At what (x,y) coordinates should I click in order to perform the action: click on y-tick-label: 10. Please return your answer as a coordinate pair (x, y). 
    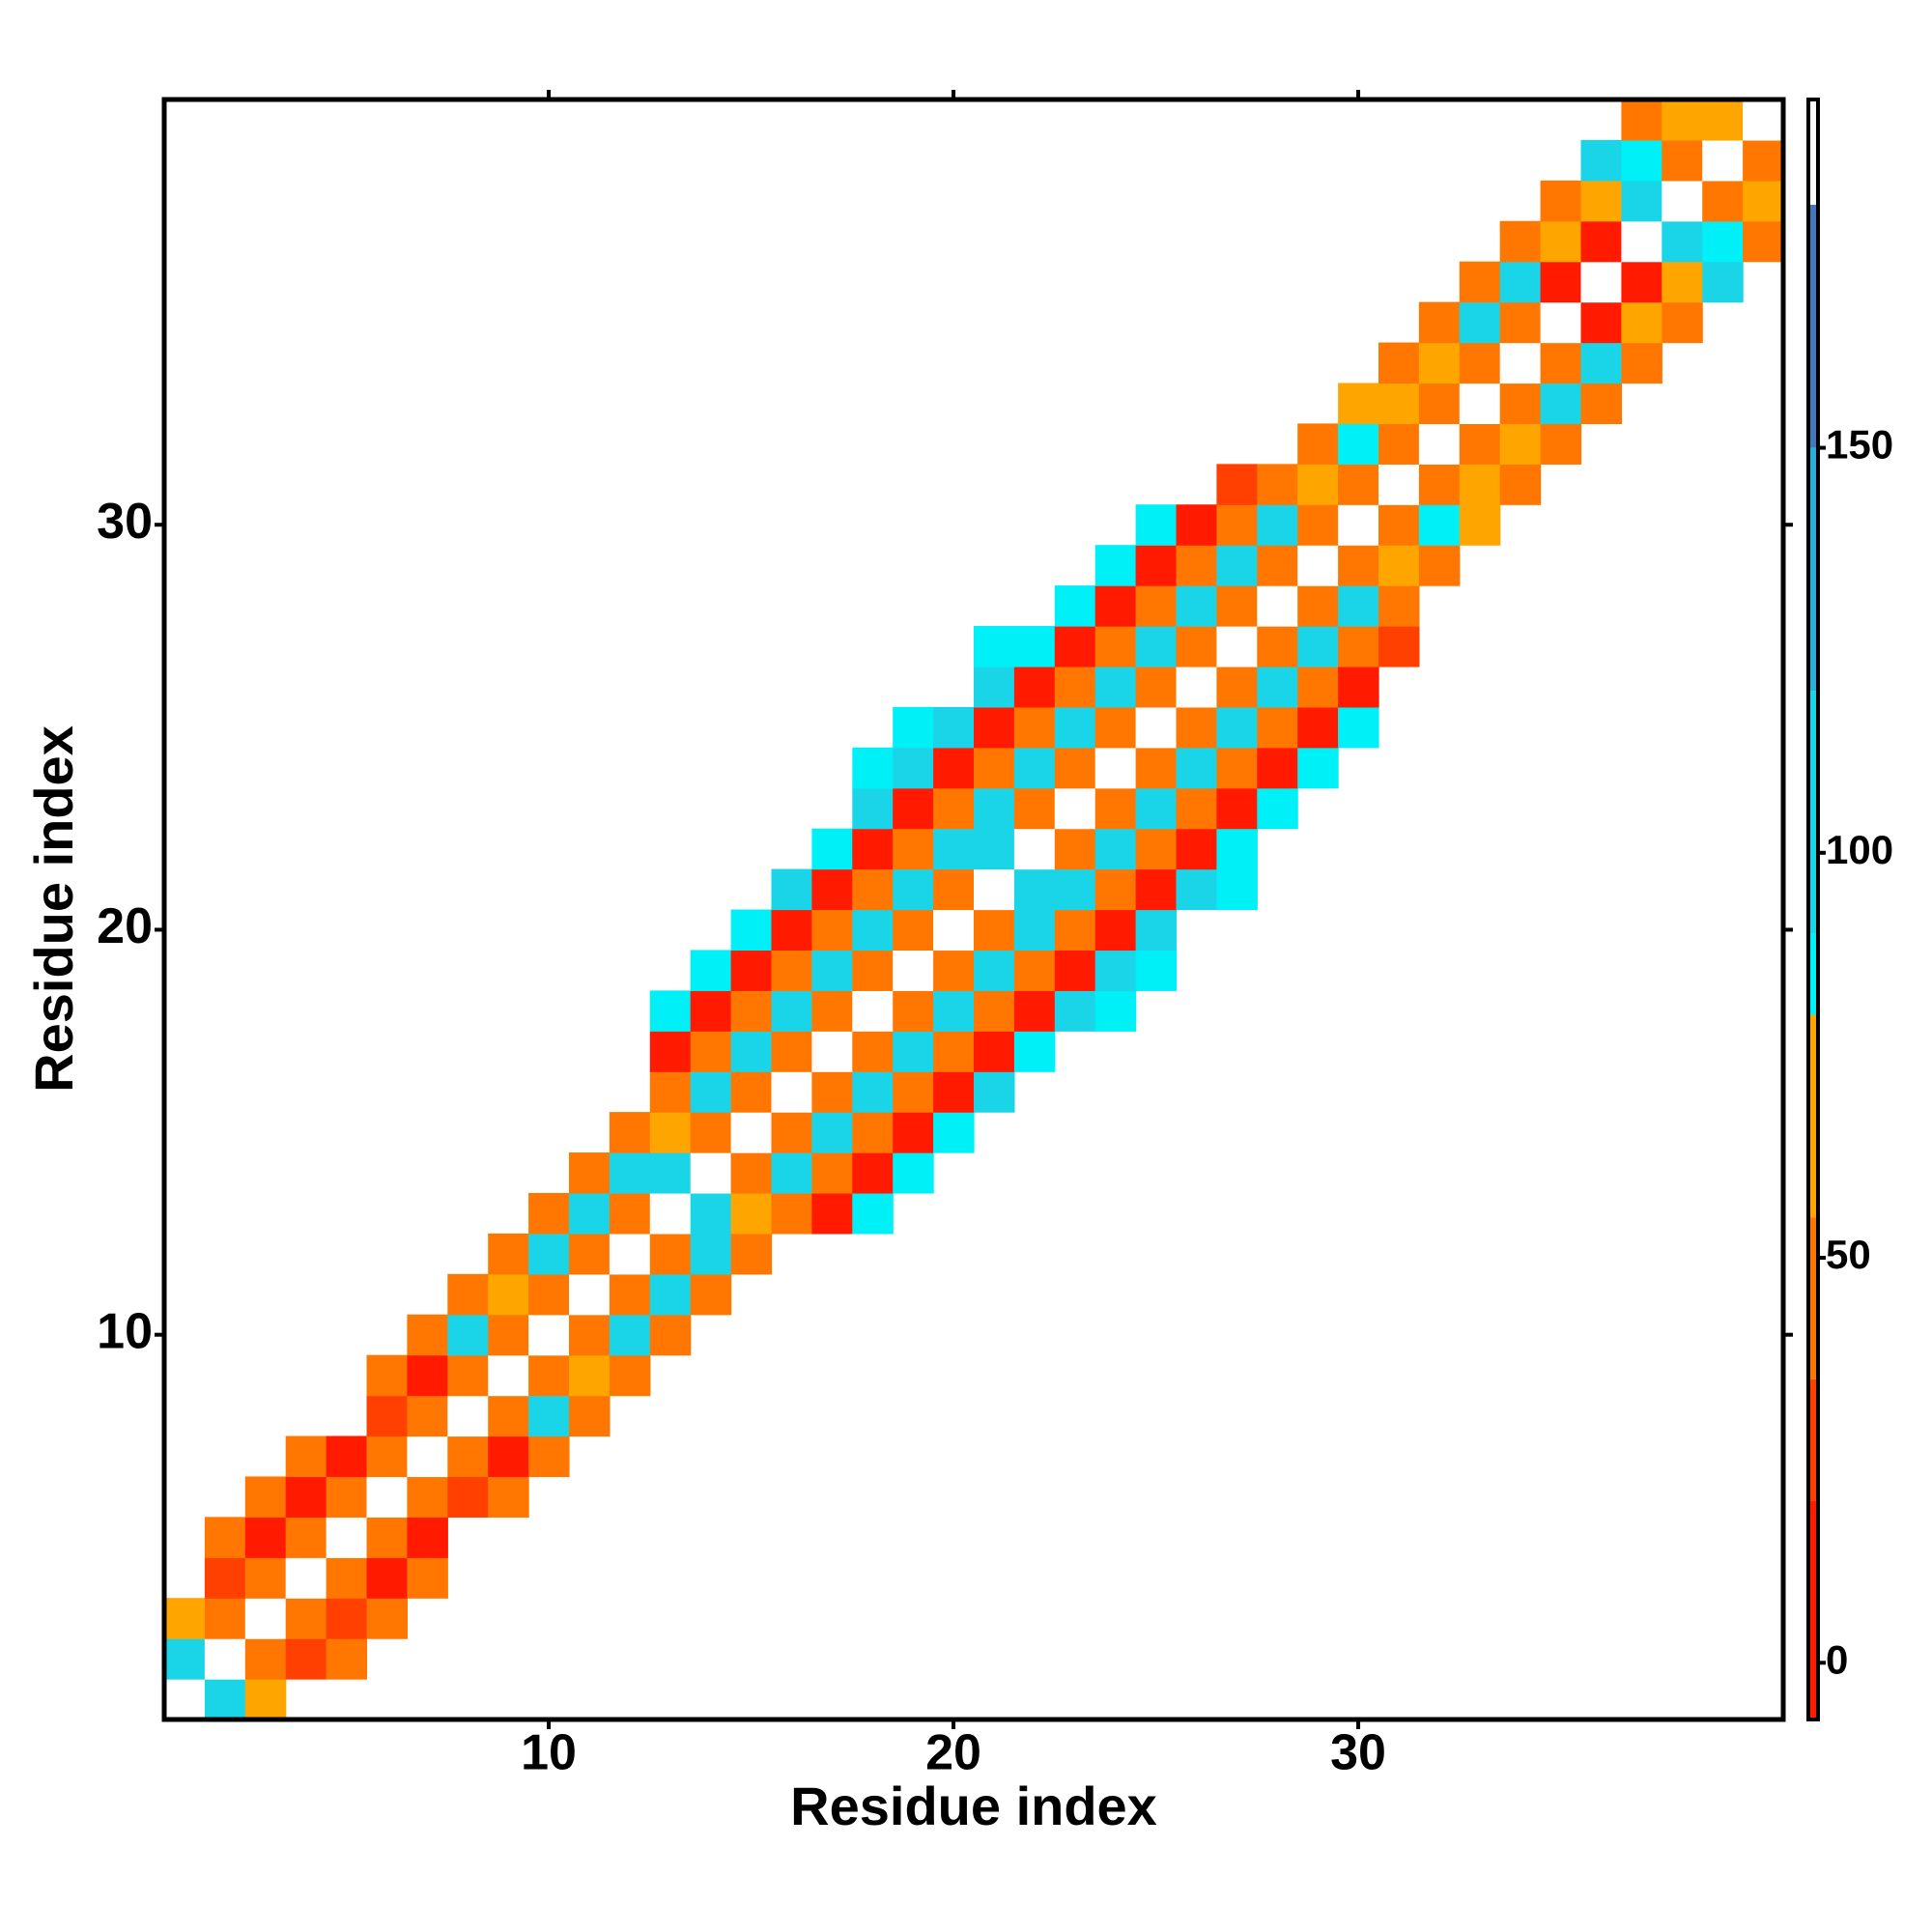
    Looking at the image, I should click on (125, 1331).